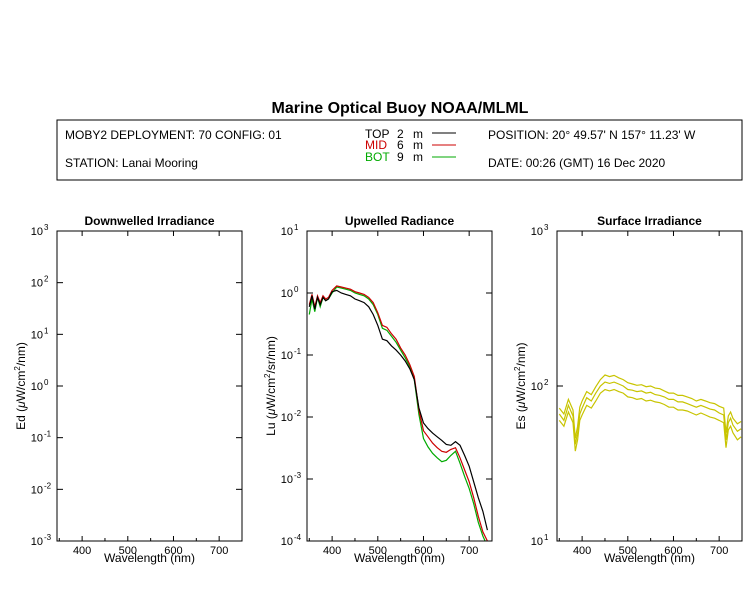 The image size is (750, 600). What do you see at coordinates (520, 385) in the screenshot?
I see `y-axis-label: Es (μW/cm2/nm)` at bounding box center [520, 385].